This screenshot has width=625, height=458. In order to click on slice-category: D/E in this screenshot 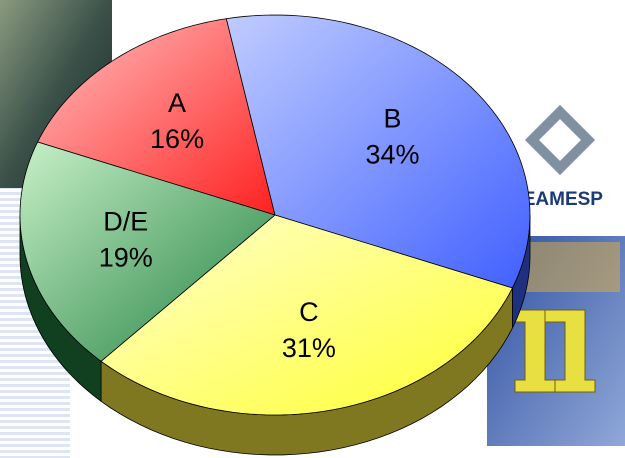, I will do `click(125, 222)`.